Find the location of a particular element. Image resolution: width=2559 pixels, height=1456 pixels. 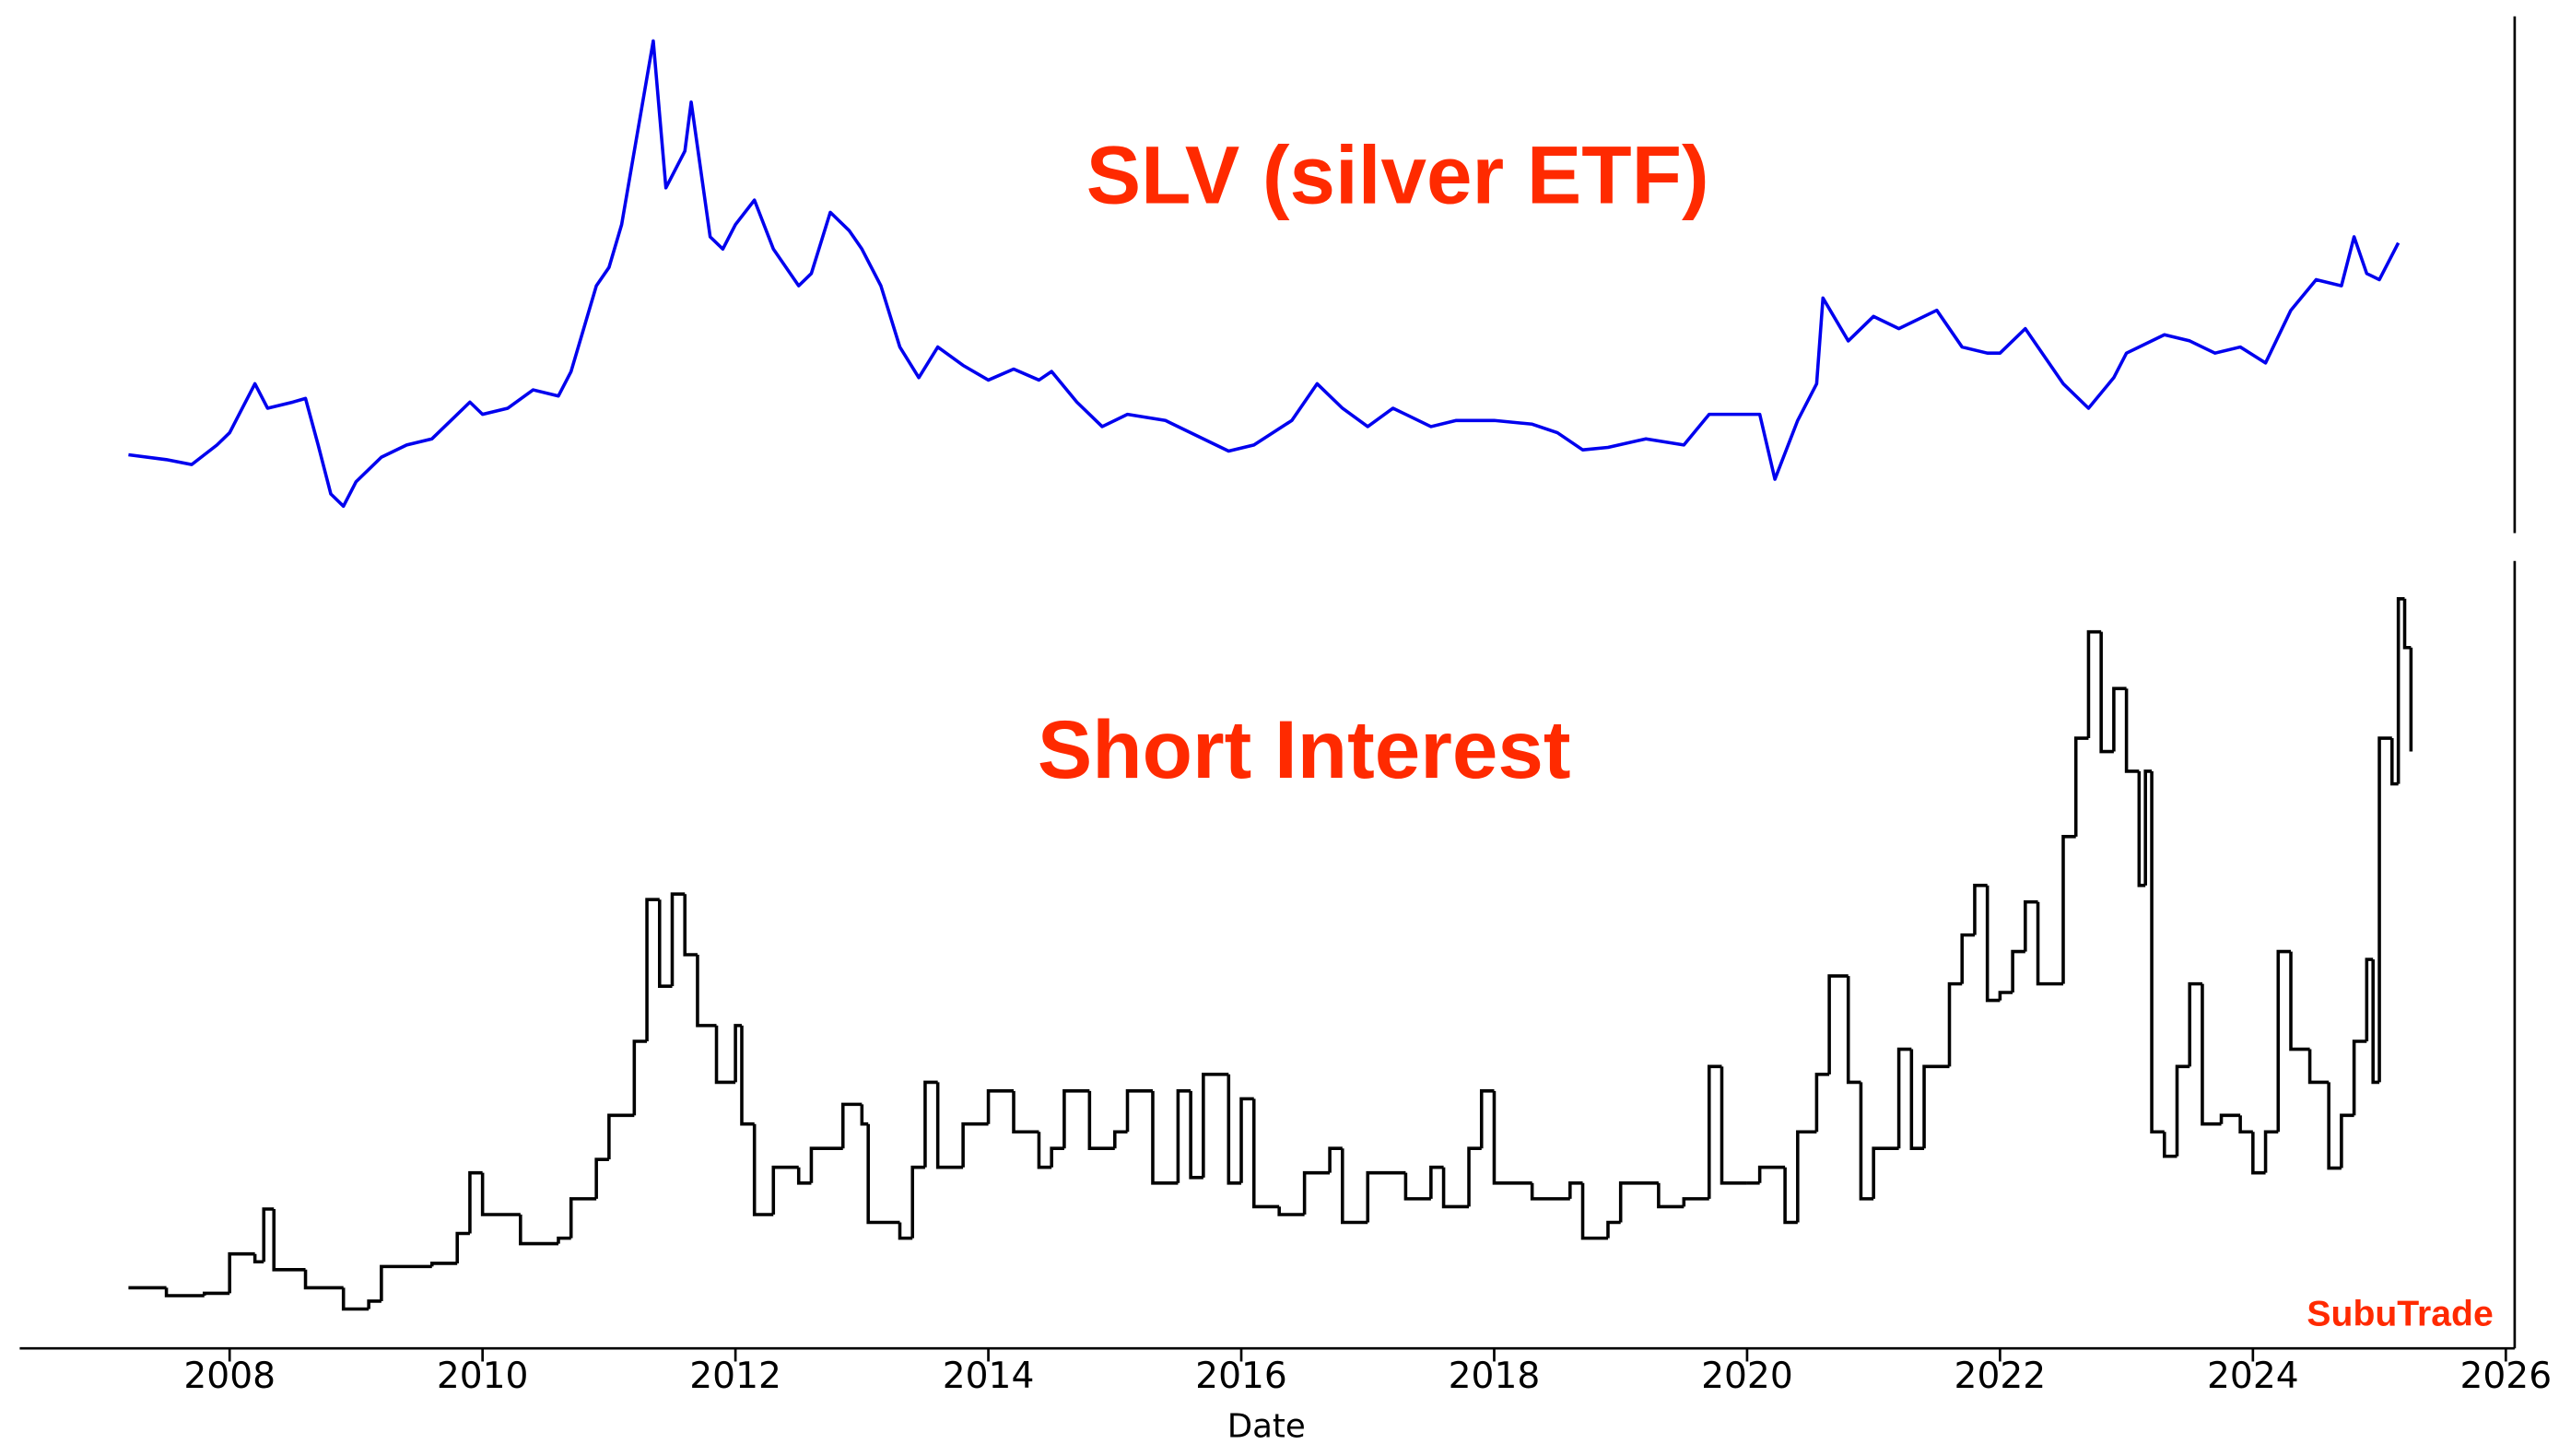

x-axis-label: Date is located at coordinates (1267, 1426).